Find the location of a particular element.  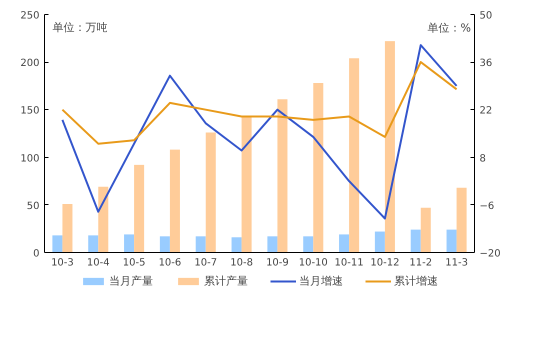

y2-tick-label: 22 is located at coordinates (486, 111).